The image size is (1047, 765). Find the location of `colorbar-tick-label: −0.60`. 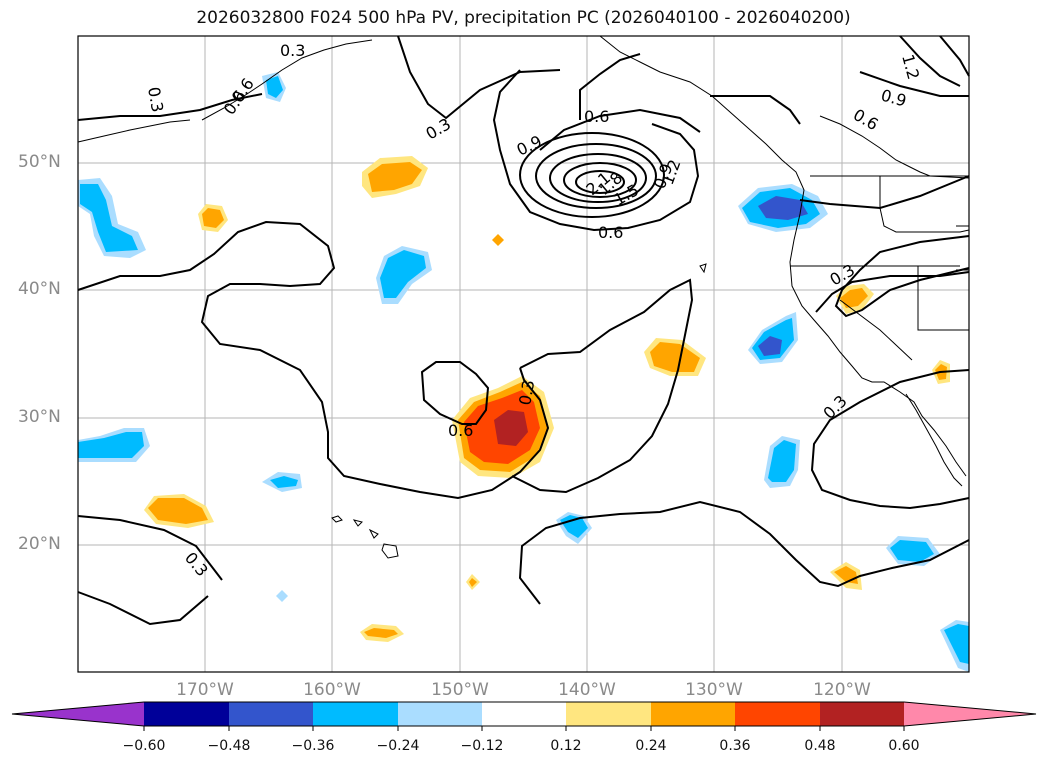

colorbar-tick-label: −0.60 is located at coordinates (144, 746).